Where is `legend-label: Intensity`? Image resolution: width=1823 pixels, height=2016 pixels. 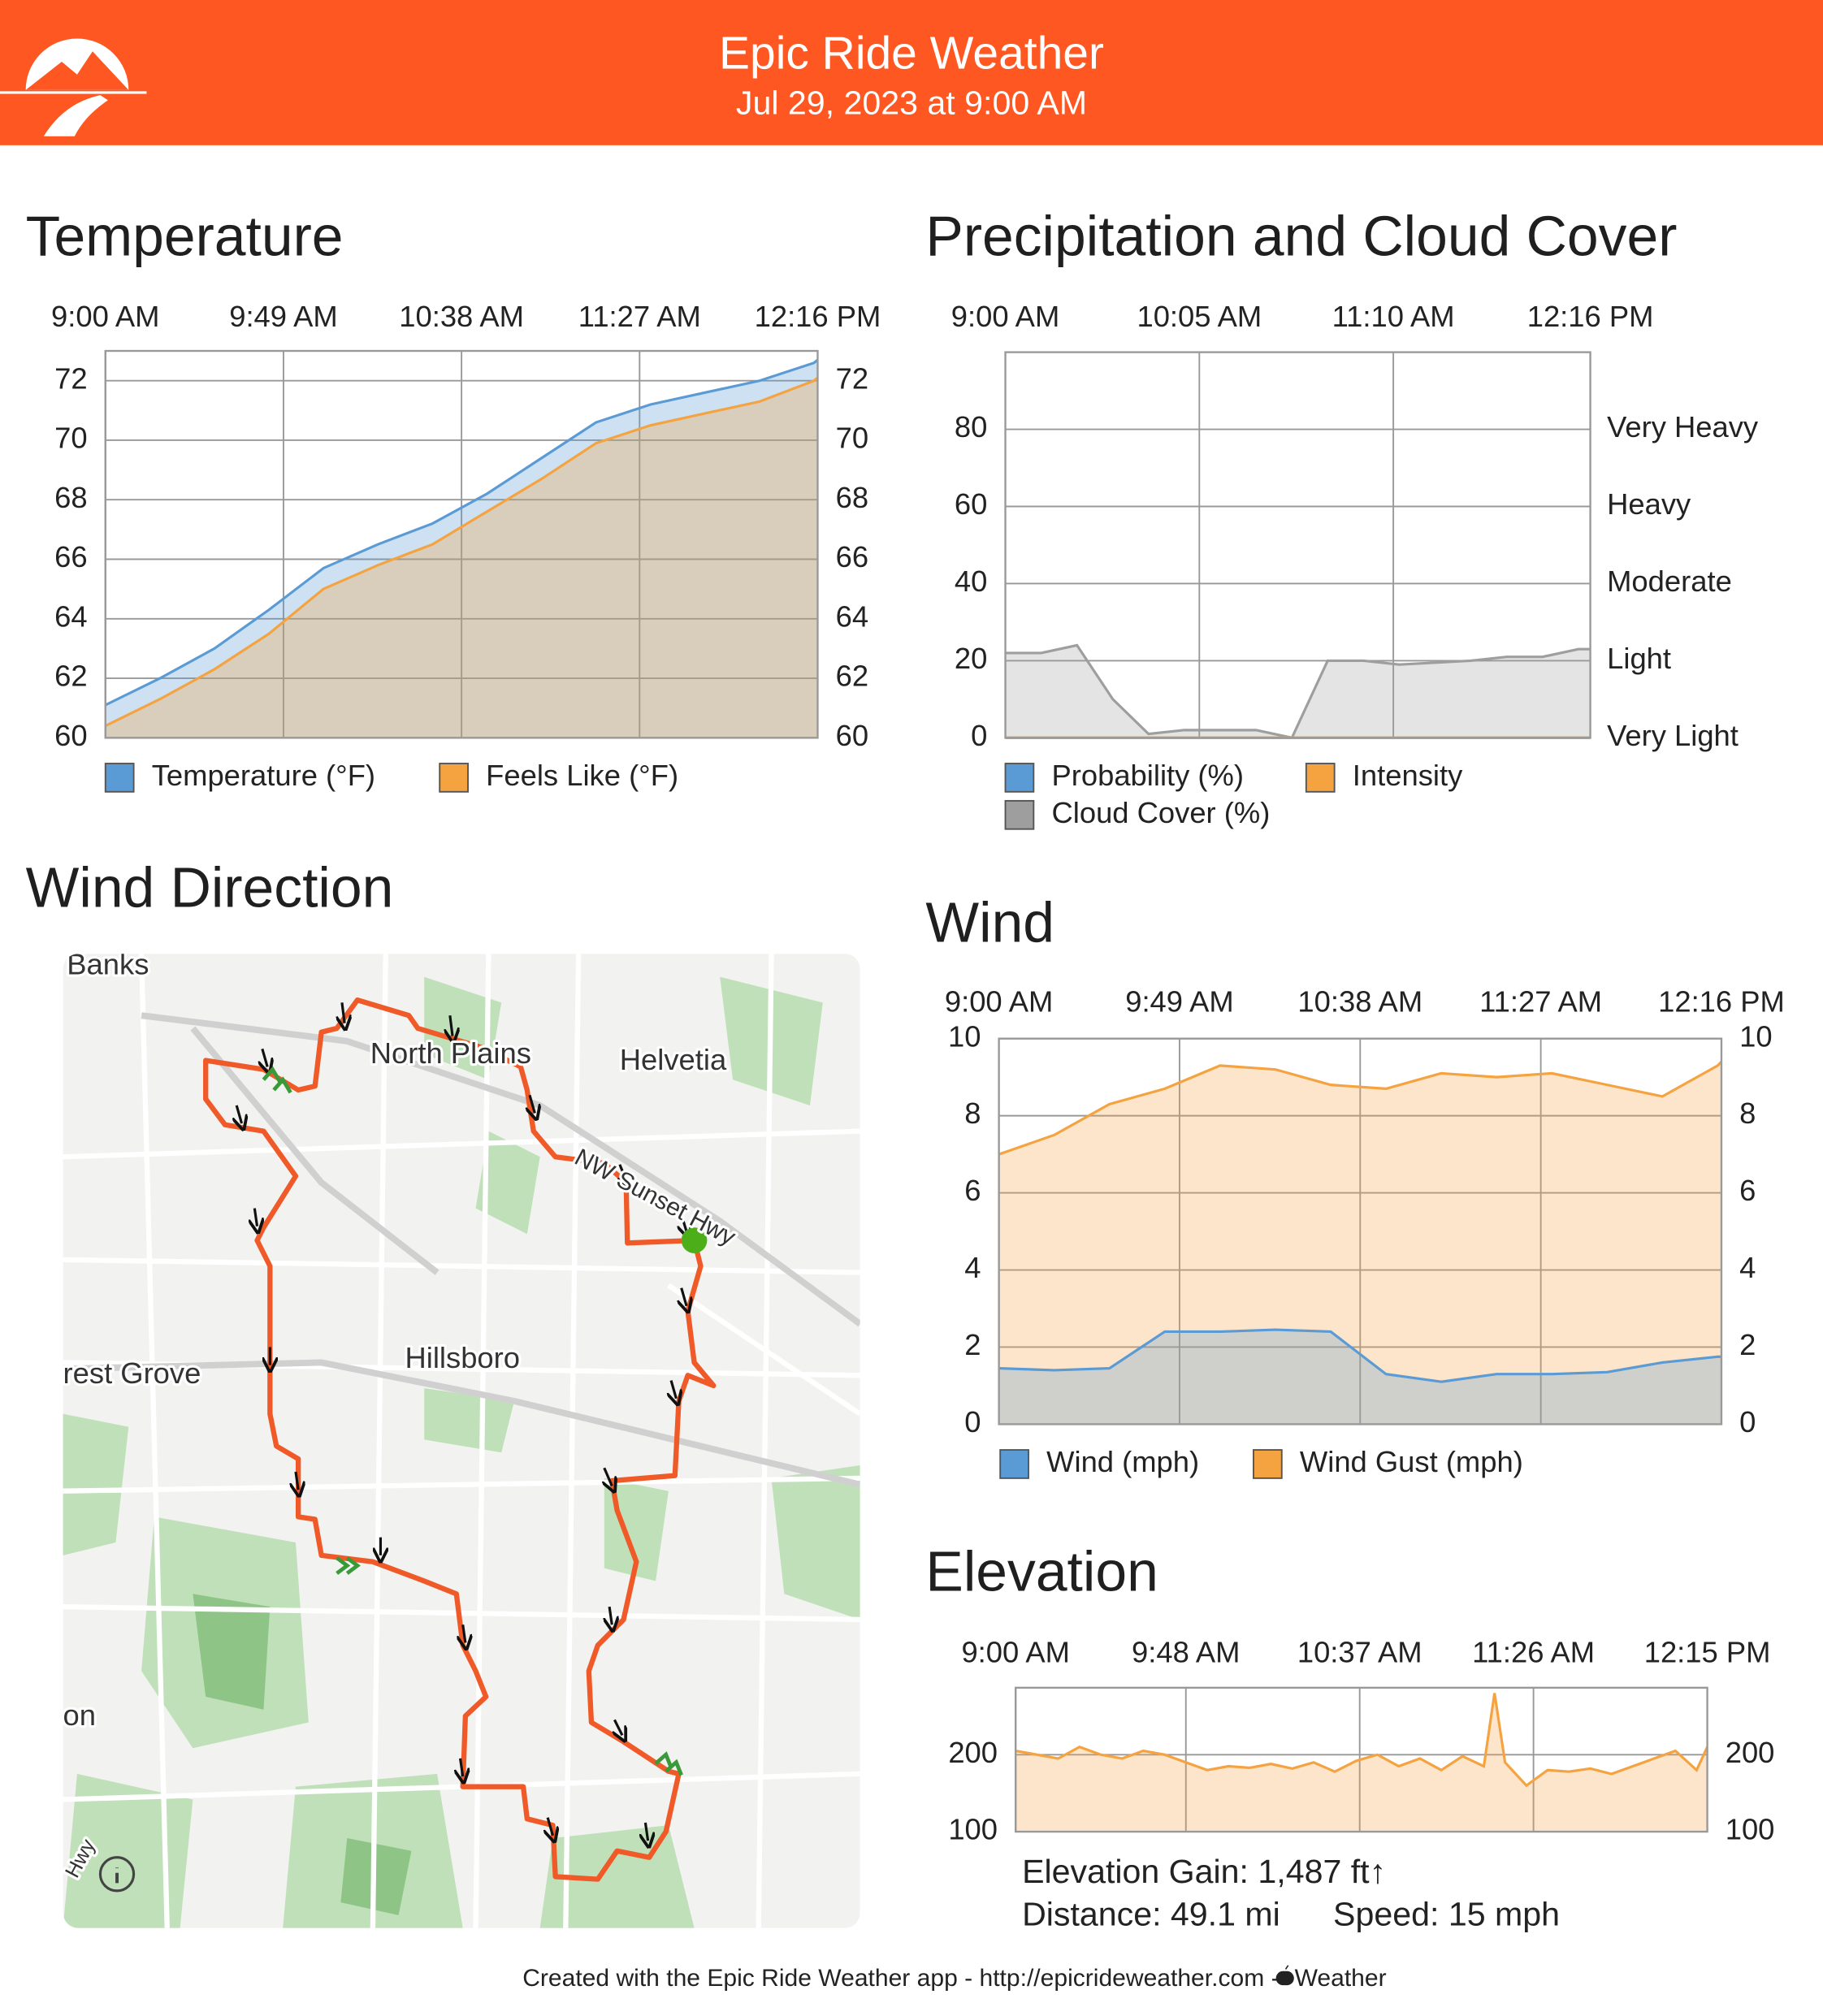
legend-label: Intensity is located at coordinates (1408, 775).